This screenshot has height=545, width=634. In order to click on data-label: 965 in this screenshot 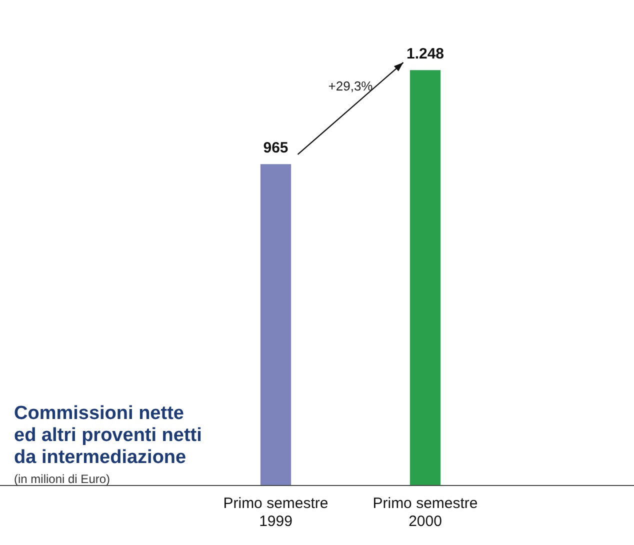, I will do `click(275, 147)`.